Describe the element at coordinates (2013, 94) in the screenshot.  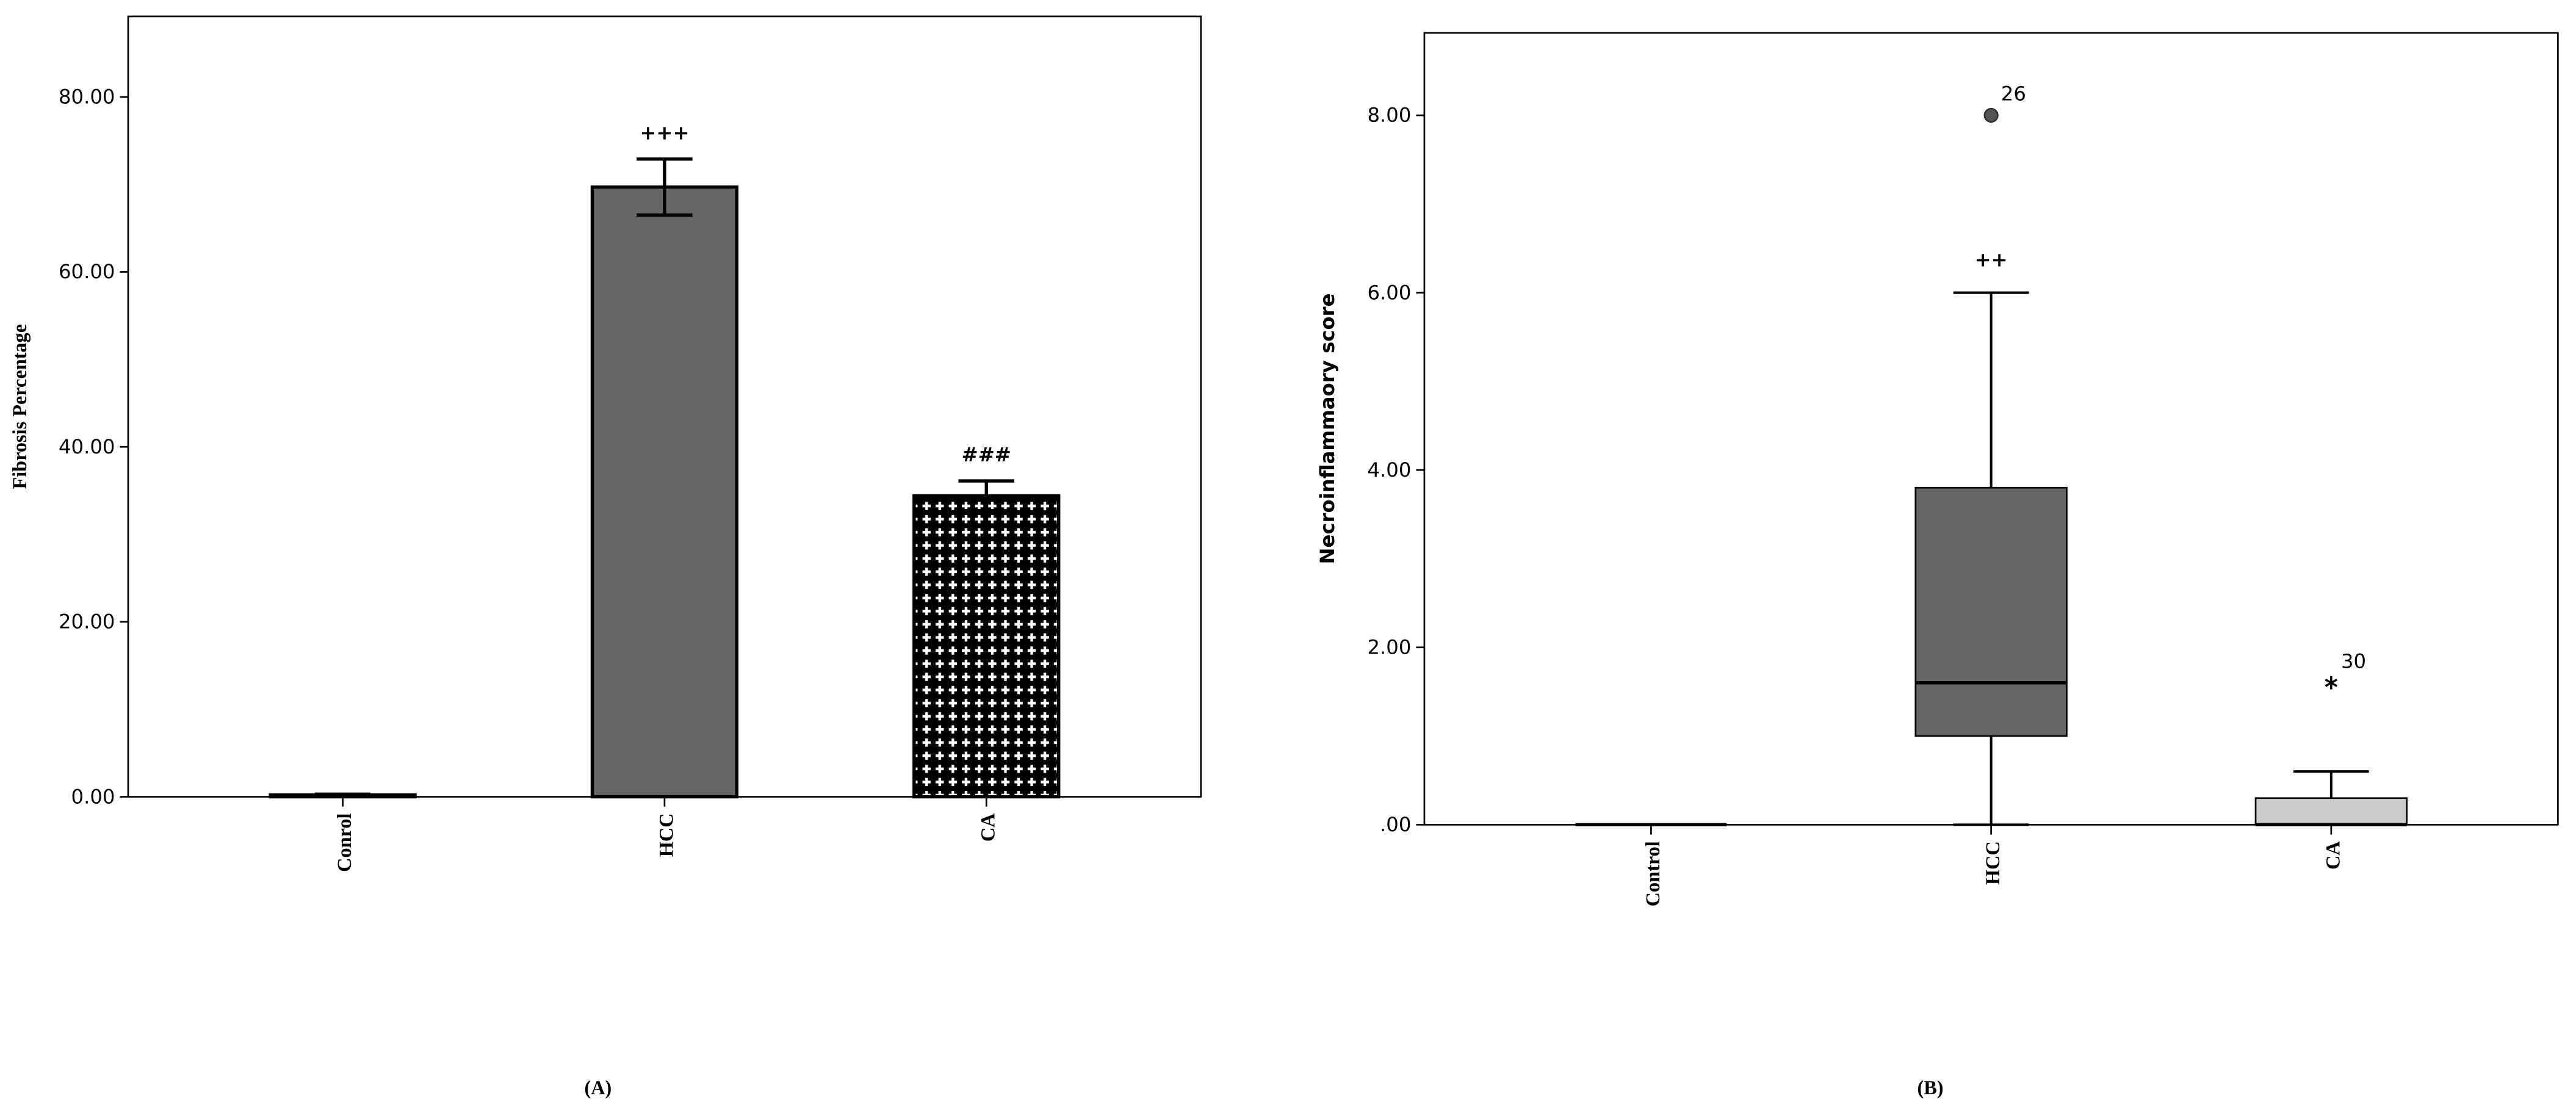
I see `outlier-label: 26` at that location.